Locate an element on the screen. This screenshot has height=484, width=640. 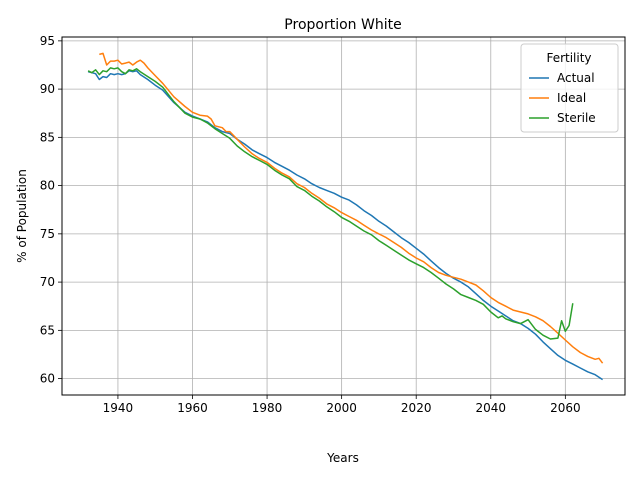
y-tick-label: 60 is located at coordinates (47, 379).